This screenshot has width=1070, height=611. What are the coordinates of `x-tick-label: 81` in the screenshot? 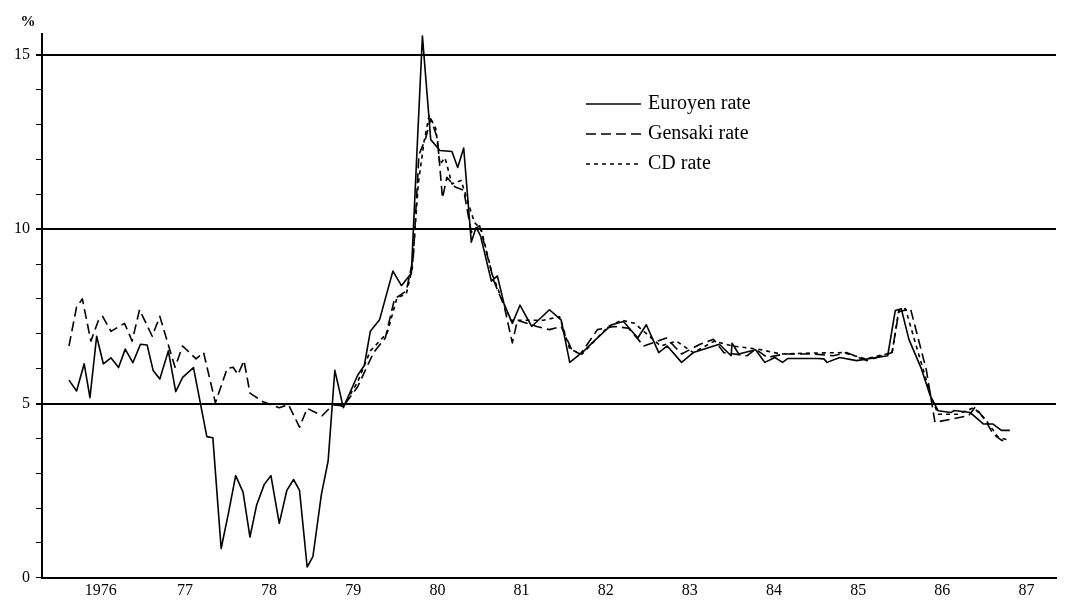 It's located at (521, 589).